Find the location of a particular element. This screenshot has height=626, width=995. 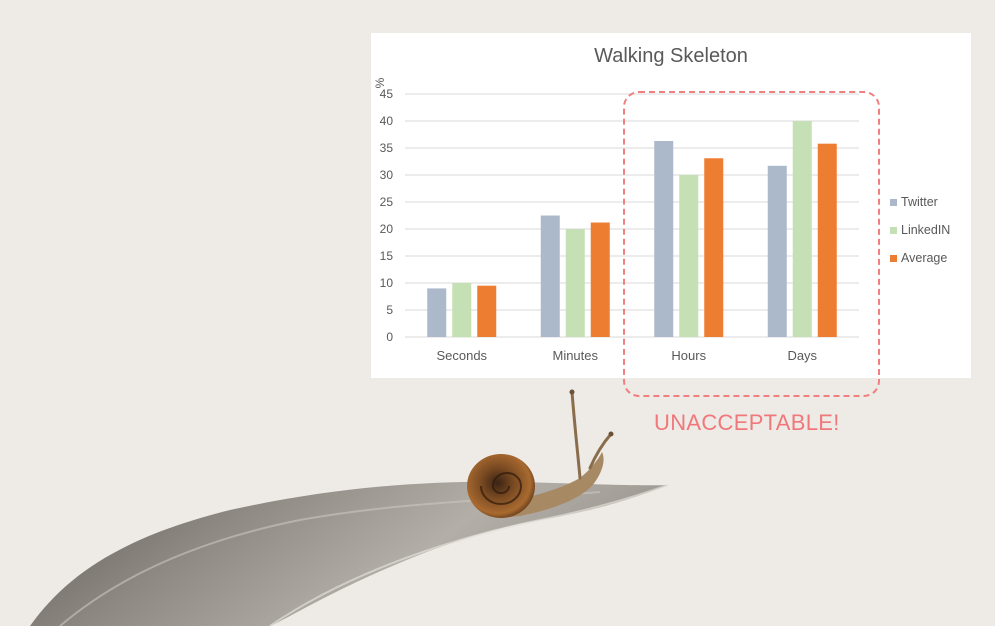

x-tick-label: Minutes is located at coordinates (575, 355).